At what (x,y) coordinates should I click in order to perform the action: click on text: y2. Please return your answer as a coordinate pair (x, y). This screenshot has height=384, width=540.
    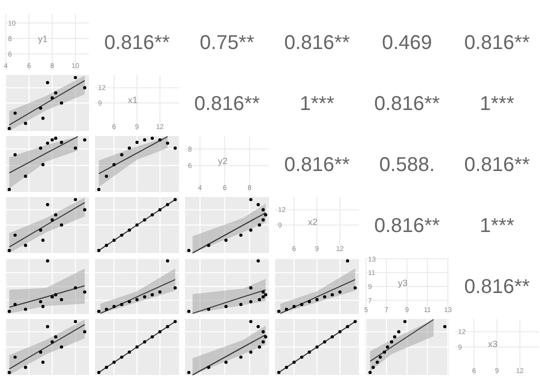
    Looking at the image, I should click on (223, 161).